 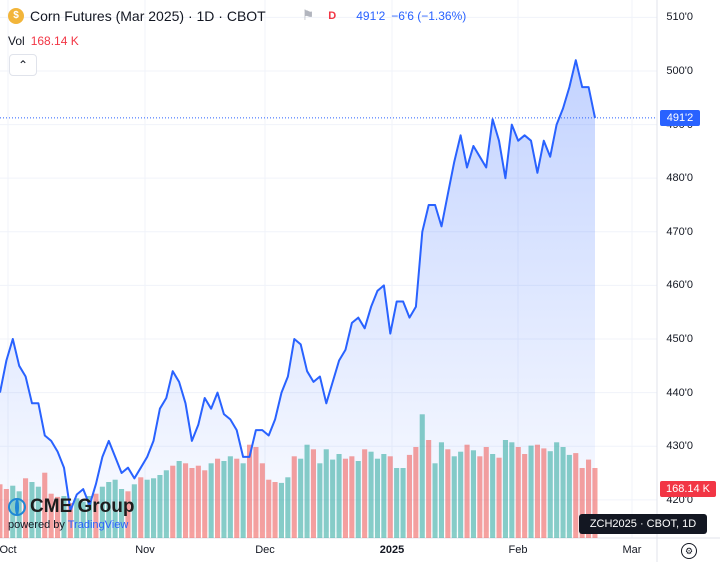 I want to click on powered-prefix: powered by, so click(x=38, y=525).